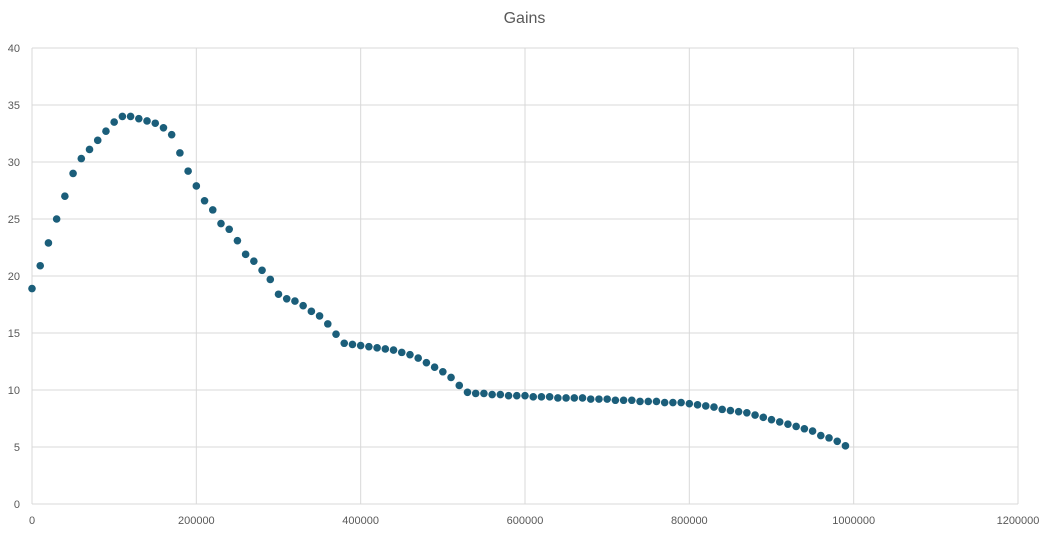  I want to click on chart-title: Gains, so click(524, 18).